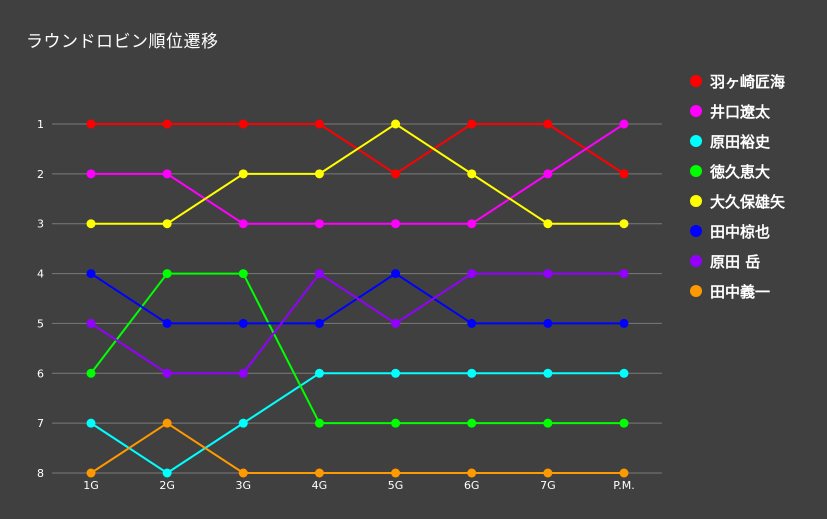 The height and width of the screenshot is (519, 827). I want to click on legend-label: 徳久恵大, so click(740, 171).